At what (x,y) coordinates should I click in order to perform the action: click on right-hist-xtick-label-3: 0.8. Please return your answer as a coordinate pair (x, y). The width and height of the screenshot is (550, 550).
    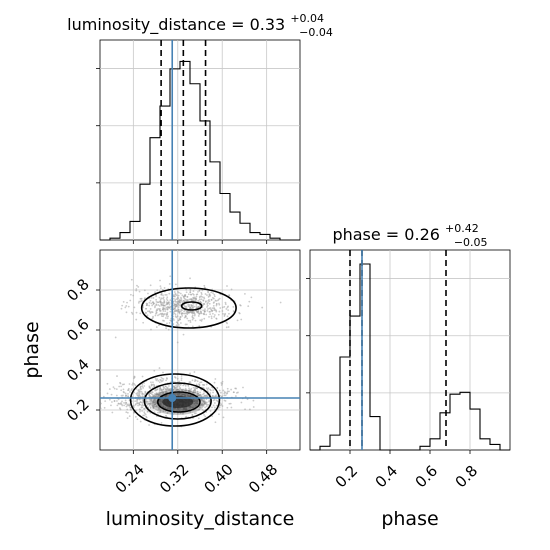
    Looking at the image, I should click on (467, 477).